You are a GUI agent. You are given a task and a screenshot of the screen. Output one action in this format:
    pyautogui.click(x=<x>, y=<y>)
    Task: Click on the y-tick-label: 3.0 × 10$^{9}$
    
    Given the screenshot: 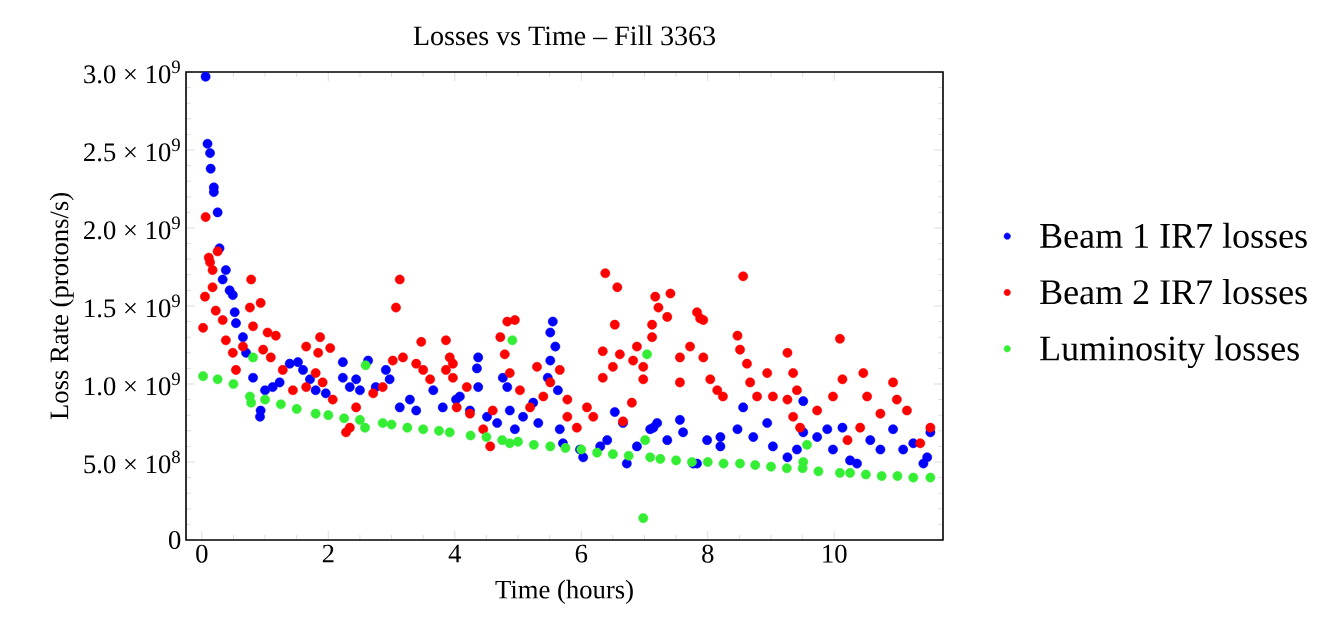 What is the action you would take?
    pyautogui.click(x=132, y=72)
    